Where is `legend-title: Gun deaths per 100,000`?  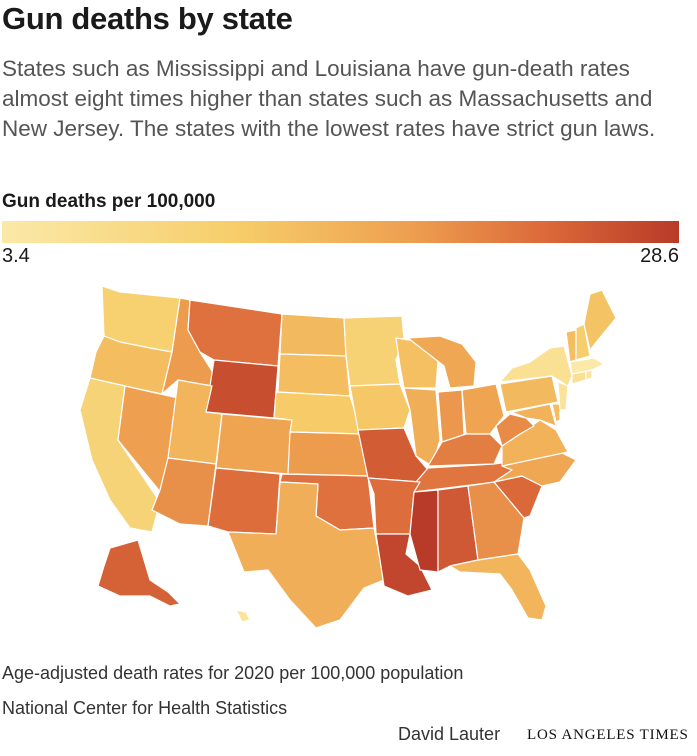
legend-title: Gun deaths per 100,000 is located at coordinates (109, 201).